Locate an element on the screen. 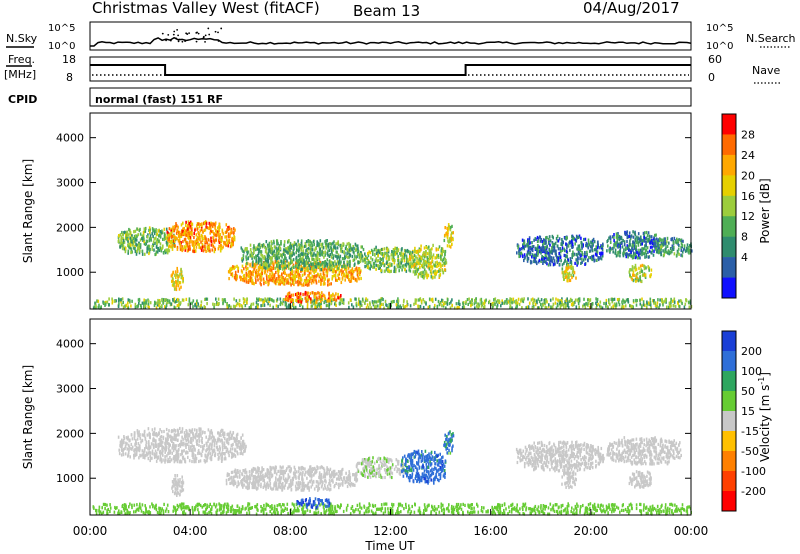  freq-tick-top: 18 is located at coordinates (69, 59).